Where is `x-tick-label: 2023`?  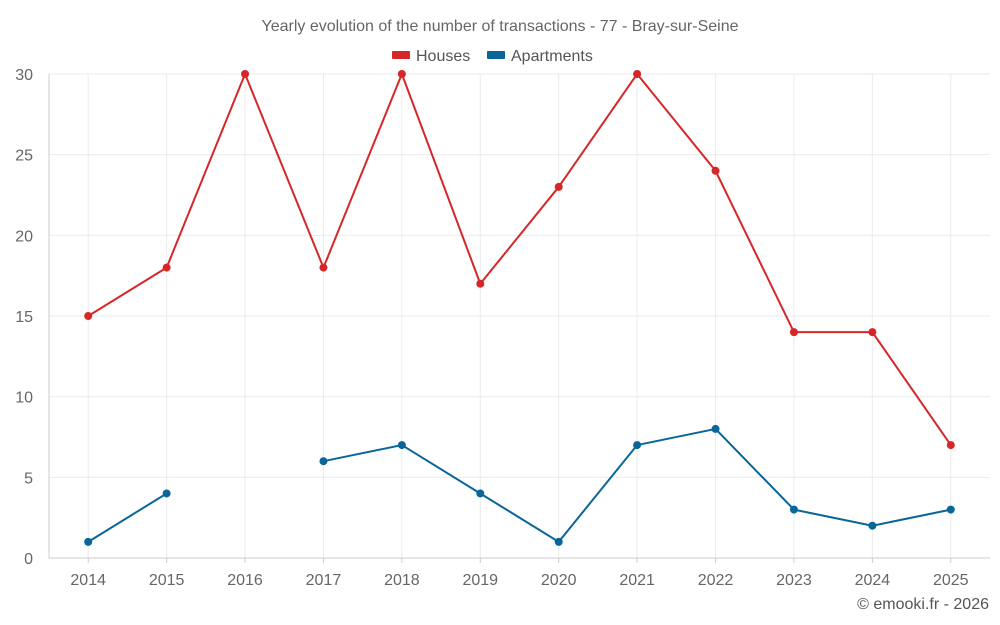
x-tick-label: 2023 is located at coordinates (794, 580).